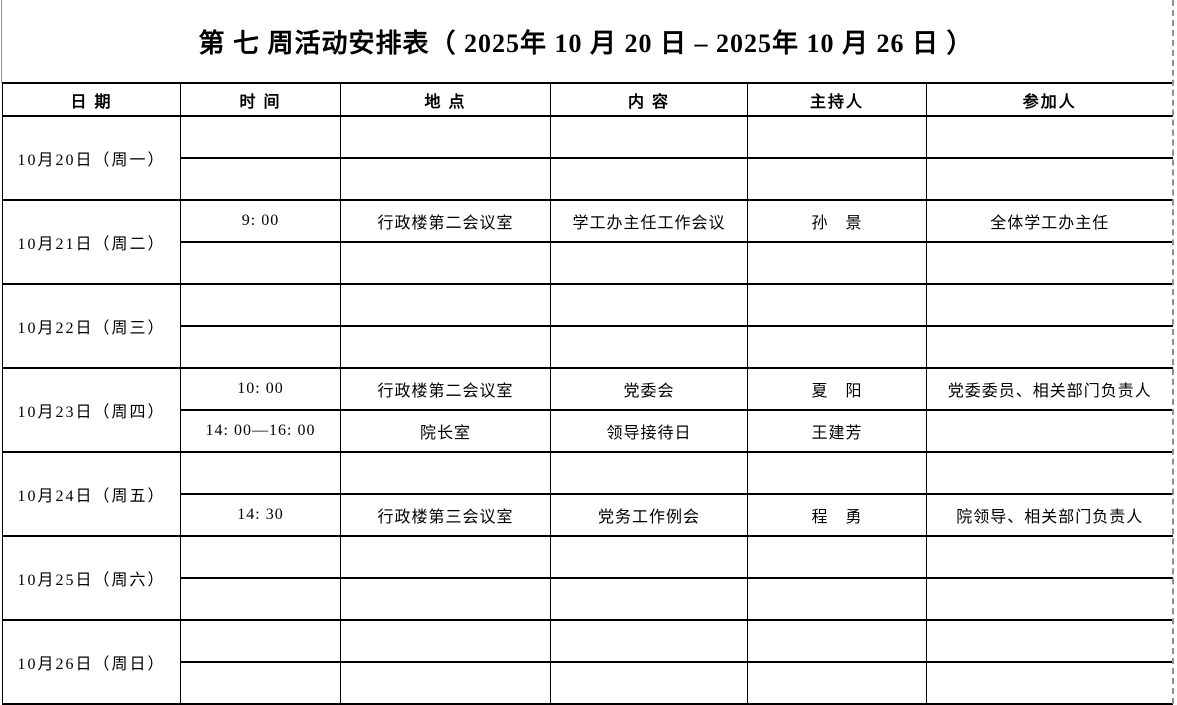 The height and width of the screenshot is (705, 1177). Describe the element at coordinates (1049, 515) in the screenshot. I see `participants-cell: 院领导、相关部门负责人` at that location.